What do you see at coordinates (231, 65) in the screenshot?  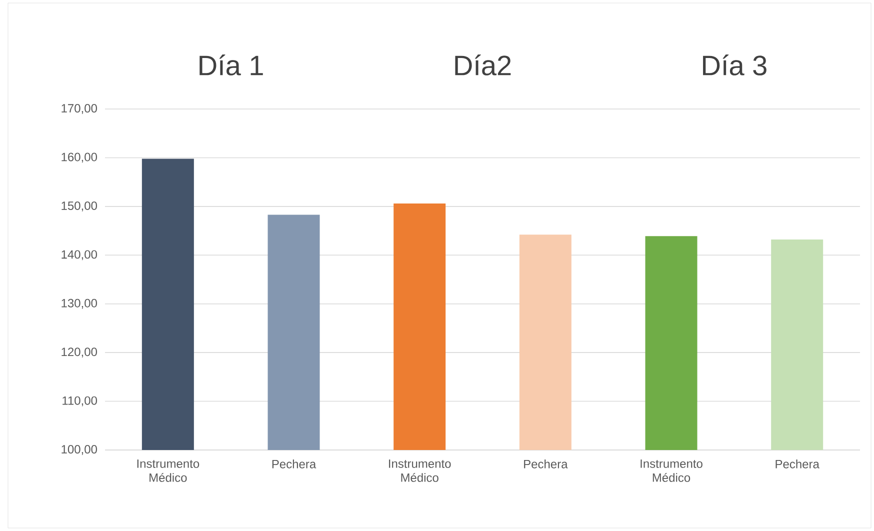 I see `text: Día 1` at bounding box center [231, 65].